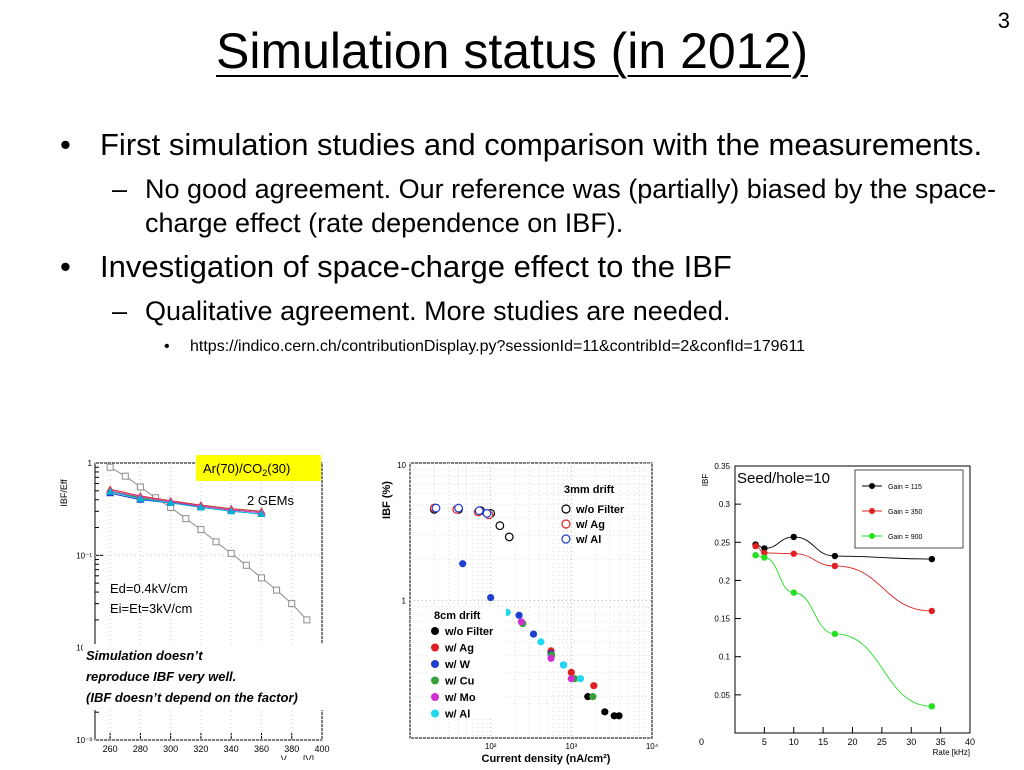 This screenshot has width=1024, height=770. Describe the element at coordinates (110, 749) in the screenshot. I see `x-tick-label: 260` at that location.